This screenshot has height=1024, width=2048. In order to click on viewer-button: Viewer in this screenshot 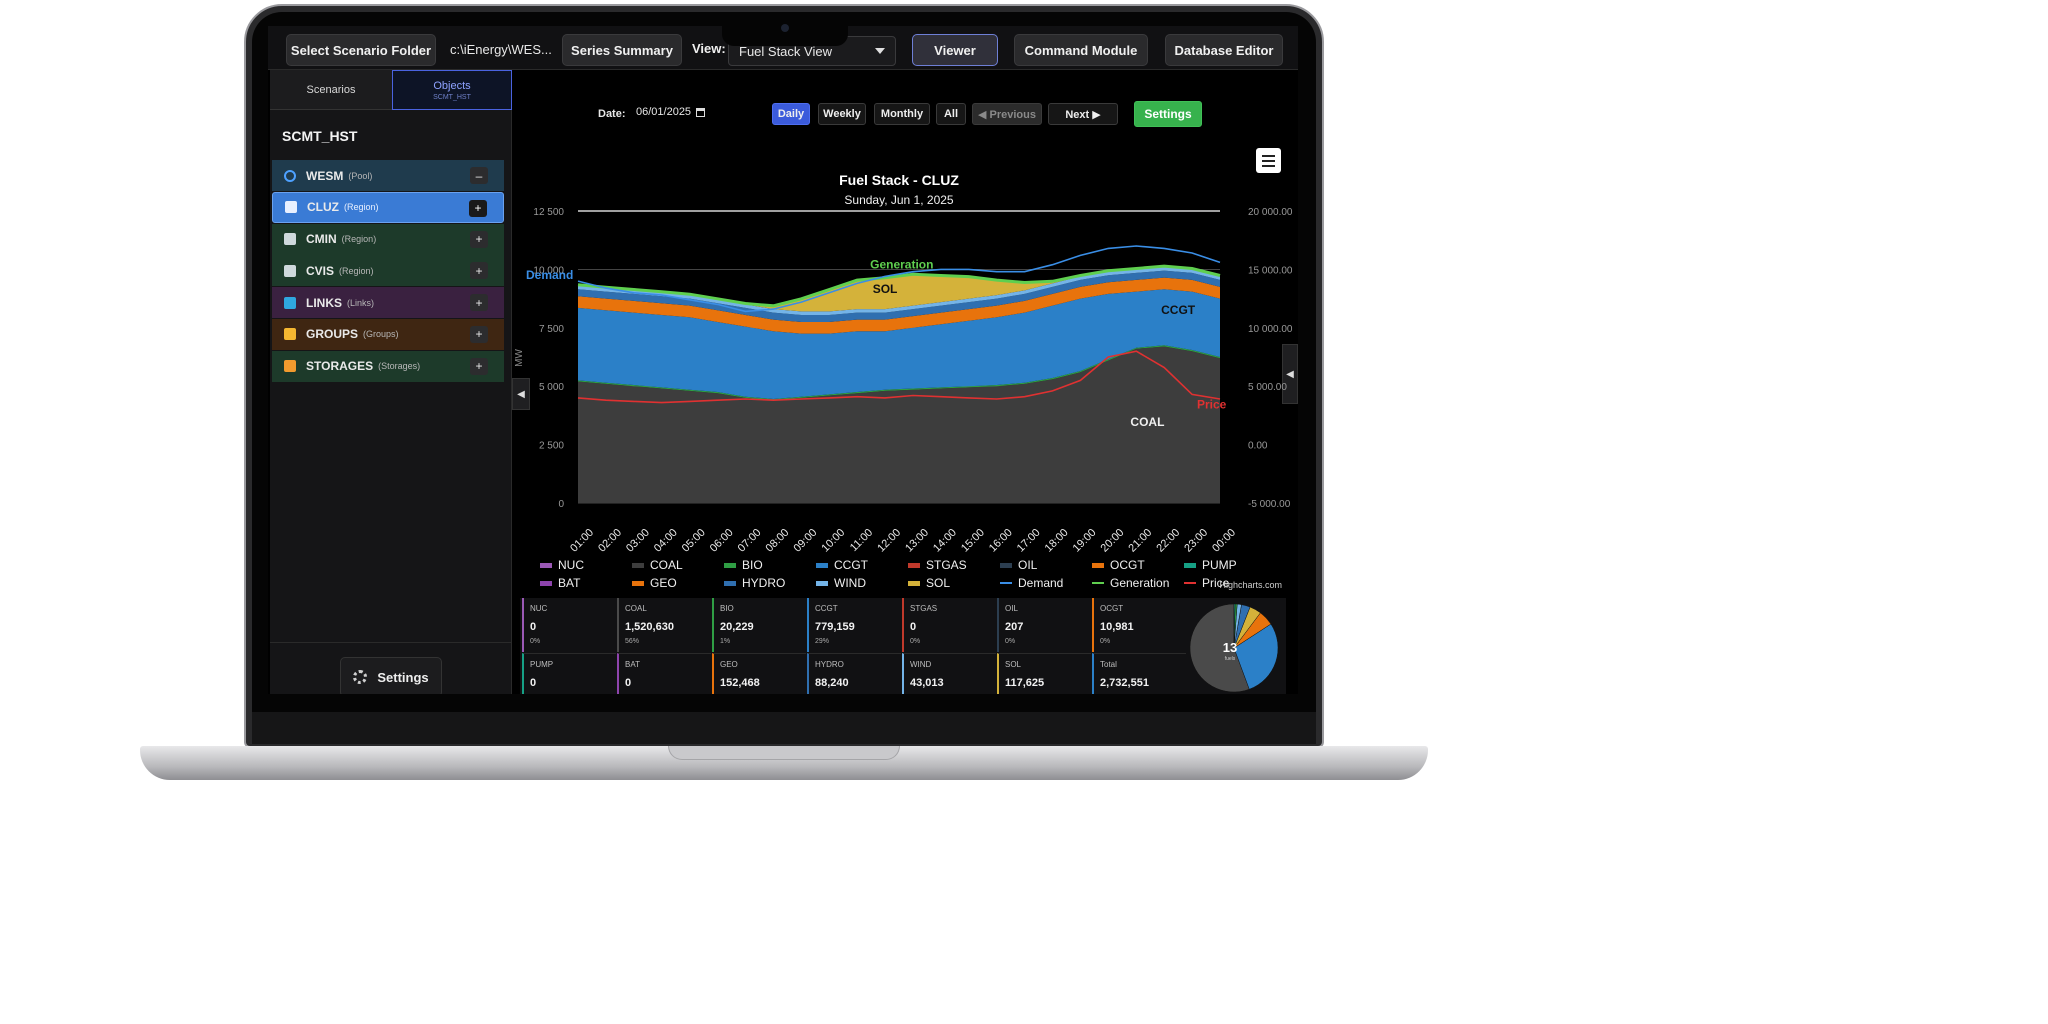, I will do `click(955, 50)`.